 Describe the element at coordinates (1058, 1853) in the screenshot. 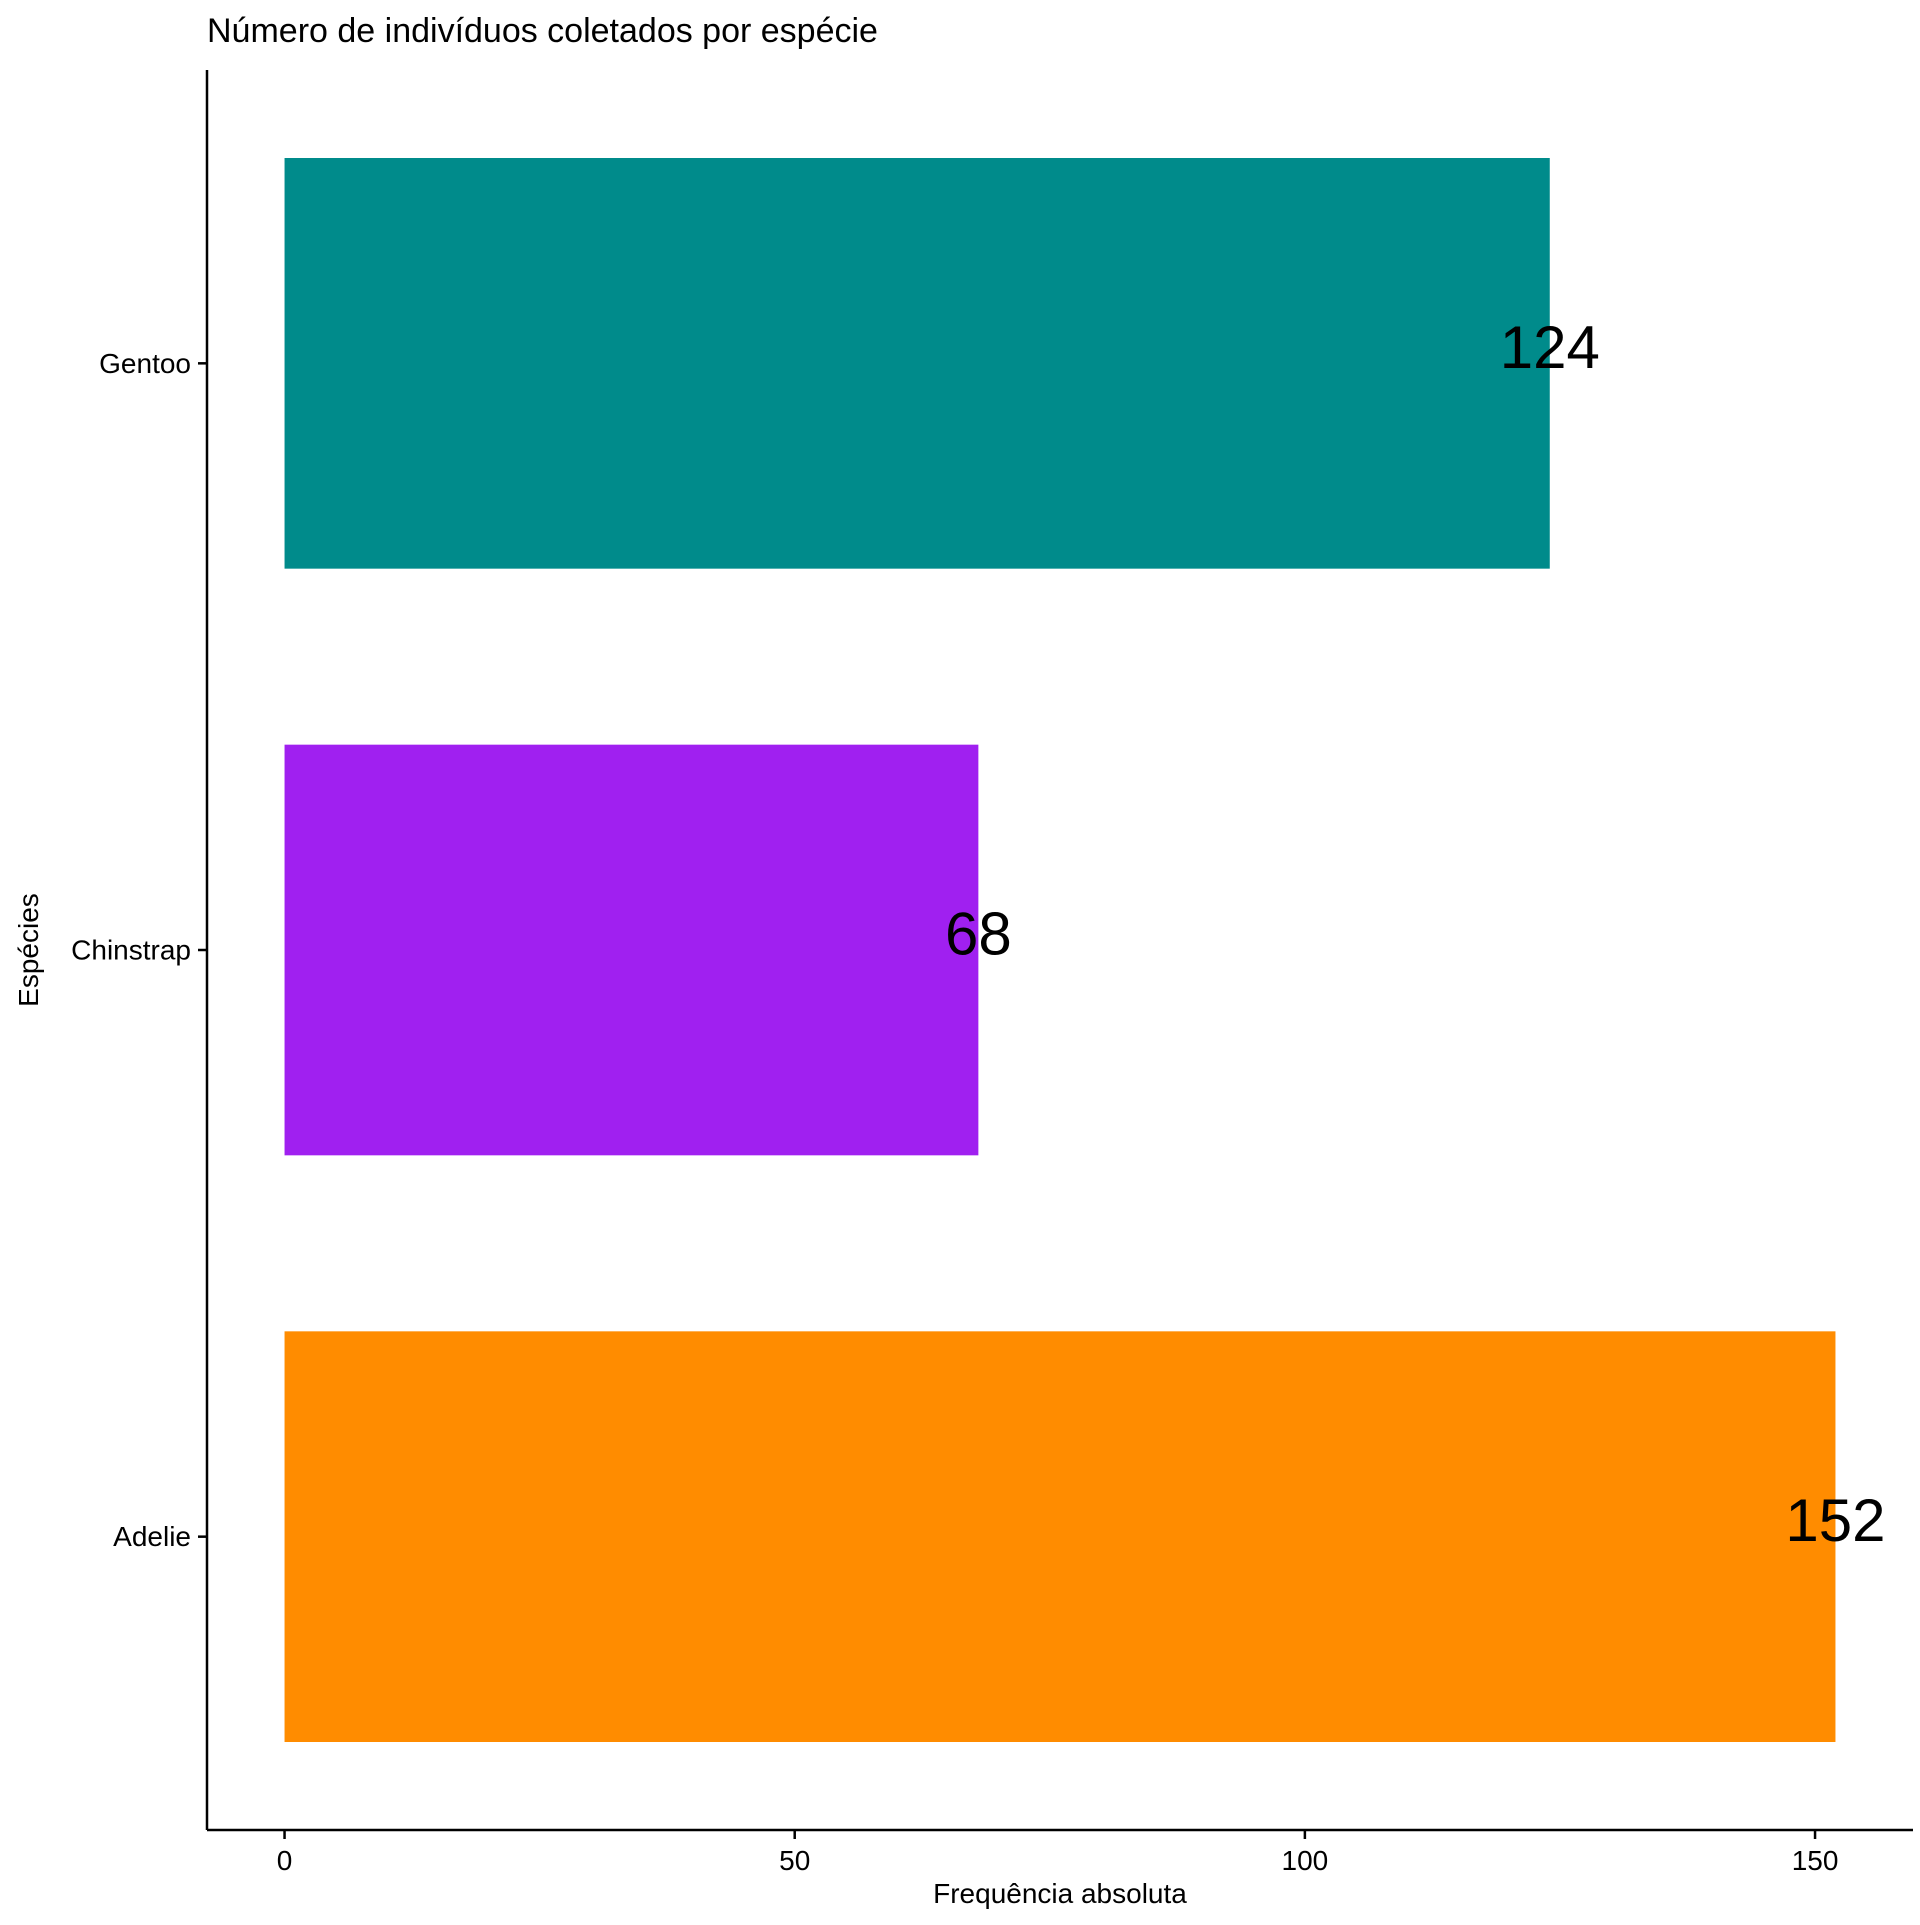

I see `x-axis: 0 50 100 150` at that location.